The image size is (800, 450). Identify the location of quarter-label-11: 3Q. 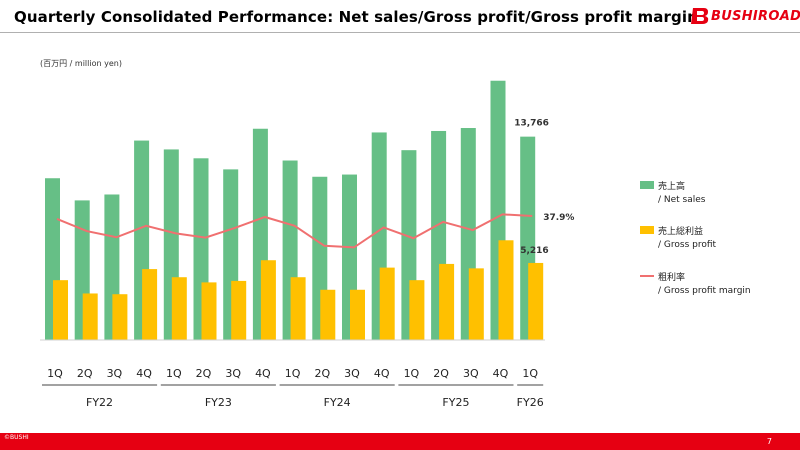
(352, 373).